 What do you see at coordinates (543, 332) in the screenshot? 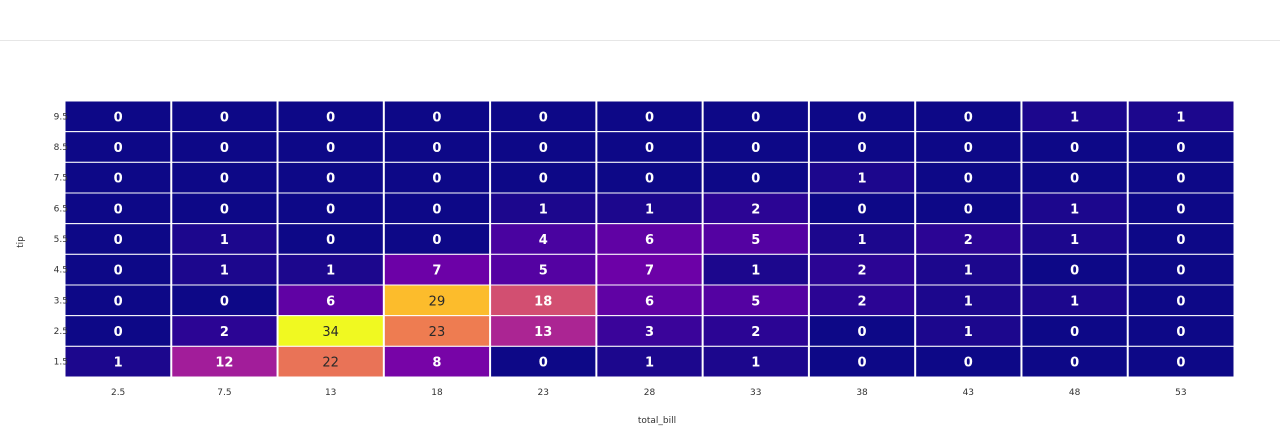
I see `cell-value-label: 13` at bounding box center [543, 332].